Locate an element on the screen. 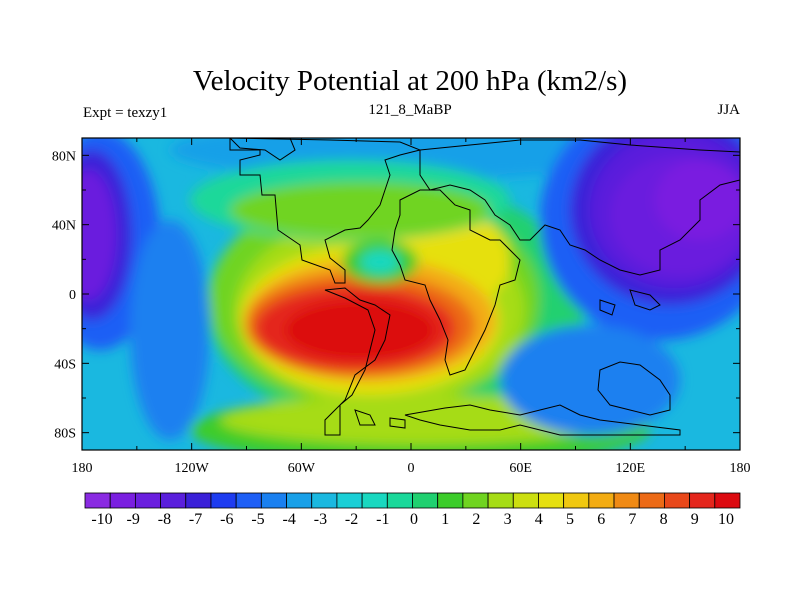 This screenshot has width=800, height=600. x-tick-label: 120W is located at coordinates (192, 468).